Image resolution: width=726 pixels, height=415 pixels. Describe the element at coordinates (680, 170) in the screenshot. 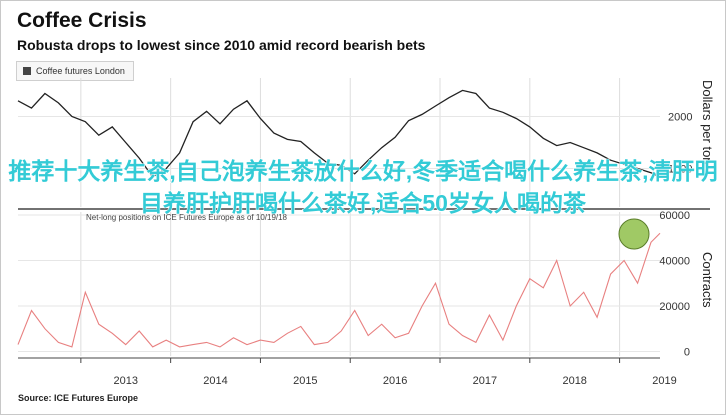

I see `y-tick-label-upper: 1500` at that location.